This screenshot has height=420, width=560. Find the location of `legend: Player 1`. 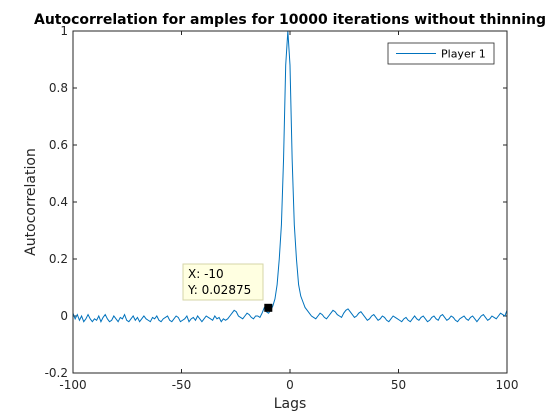

legend: Player 1 is located at coordinates (441, 53).